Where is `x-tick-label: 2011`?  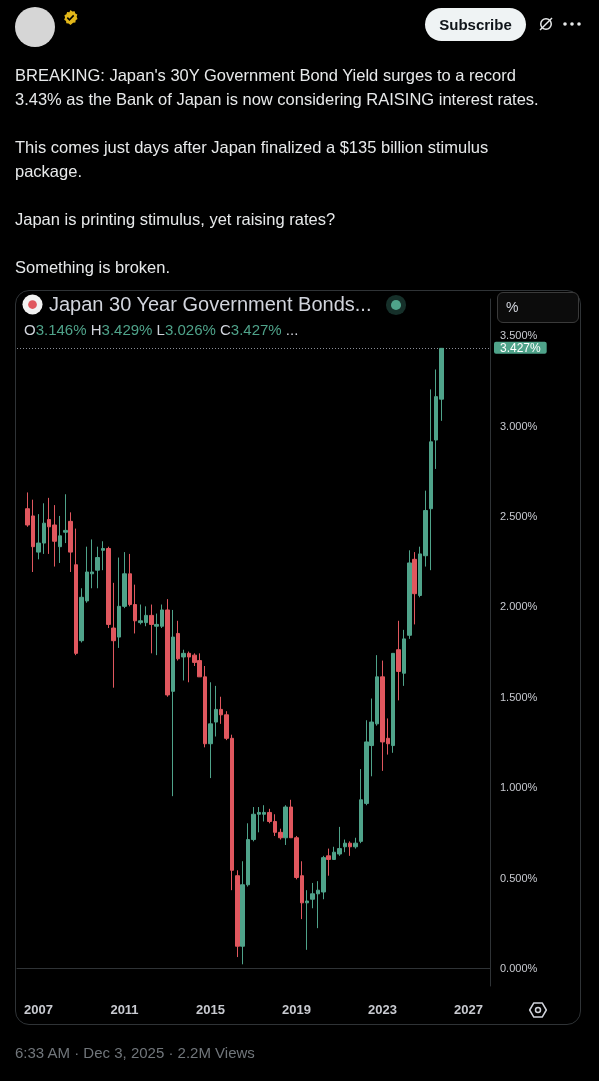 x-tick-label: 2011 is located at coordinates (124, 1009).